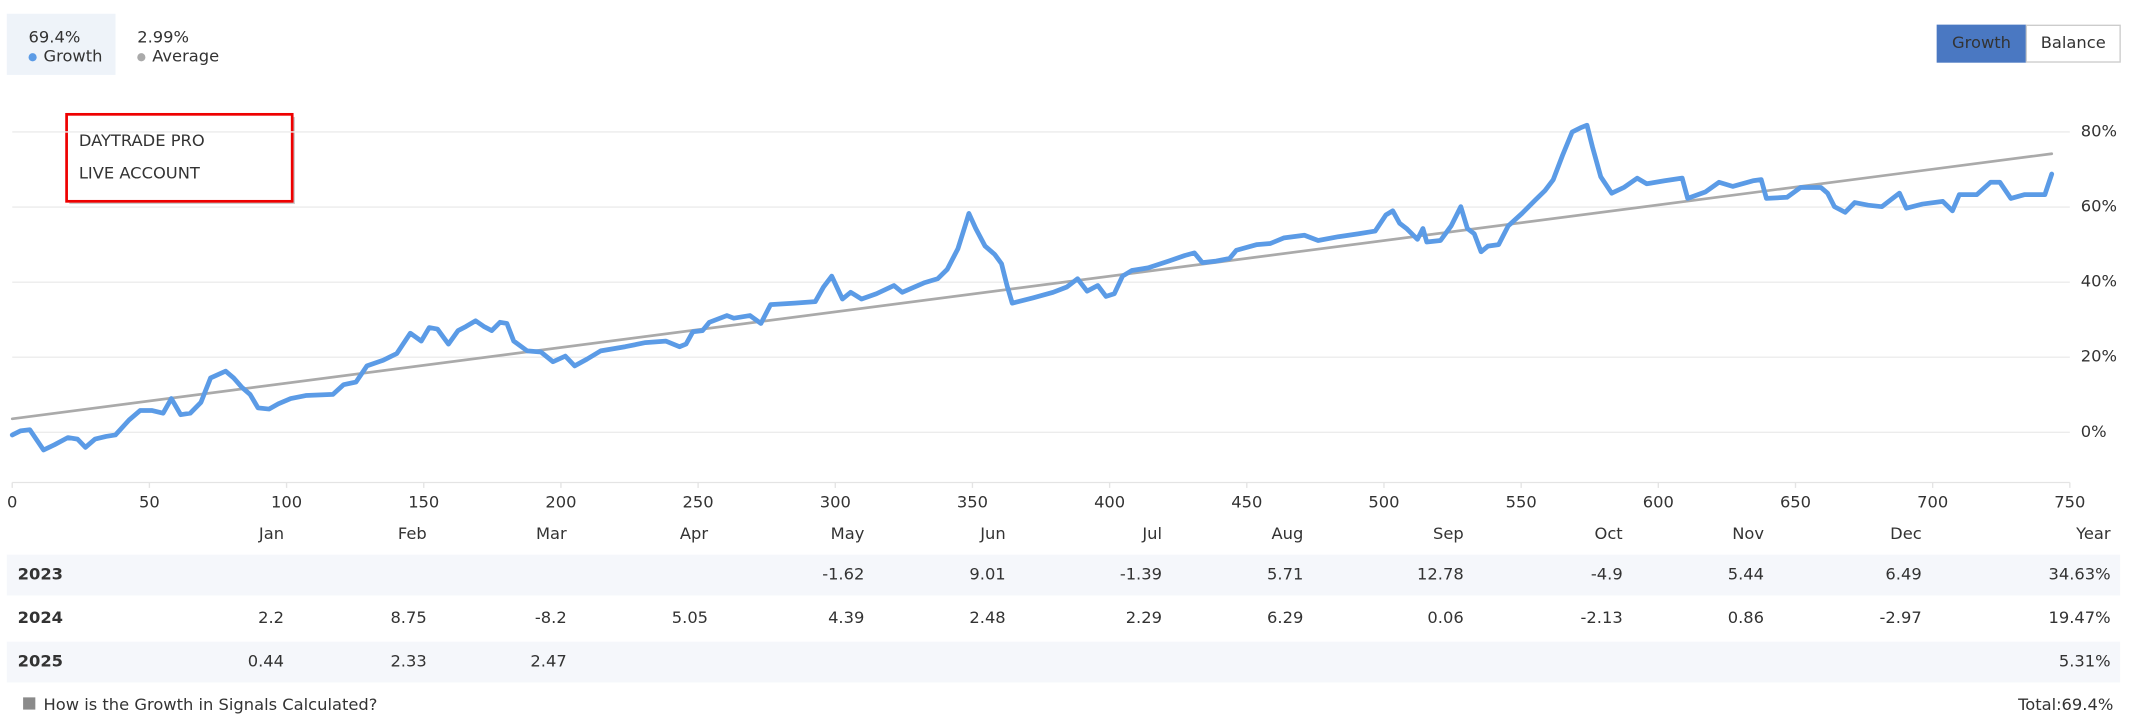 The width and height of the screenshot is (2131, 722). What do you see at coordinates (560, 502) in the screenshot?
I see `x-tick-label: 200` at bounding box center [560, 502].